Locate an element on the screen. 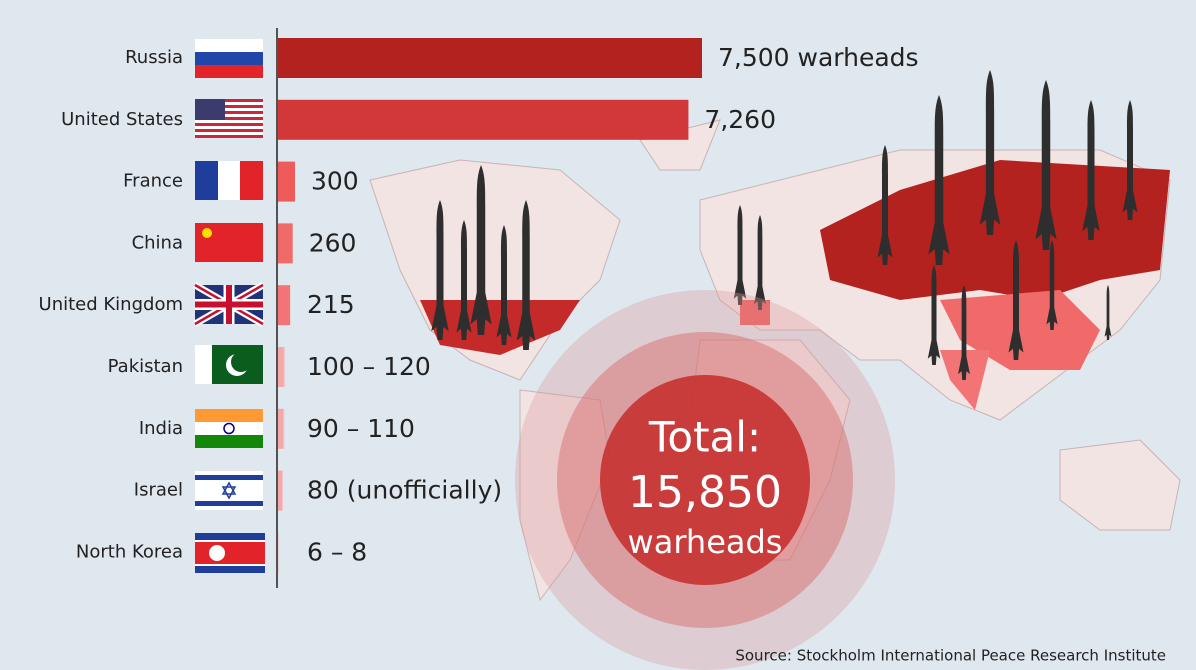  category-label: Pakistan is located at coordinates (145, 366).